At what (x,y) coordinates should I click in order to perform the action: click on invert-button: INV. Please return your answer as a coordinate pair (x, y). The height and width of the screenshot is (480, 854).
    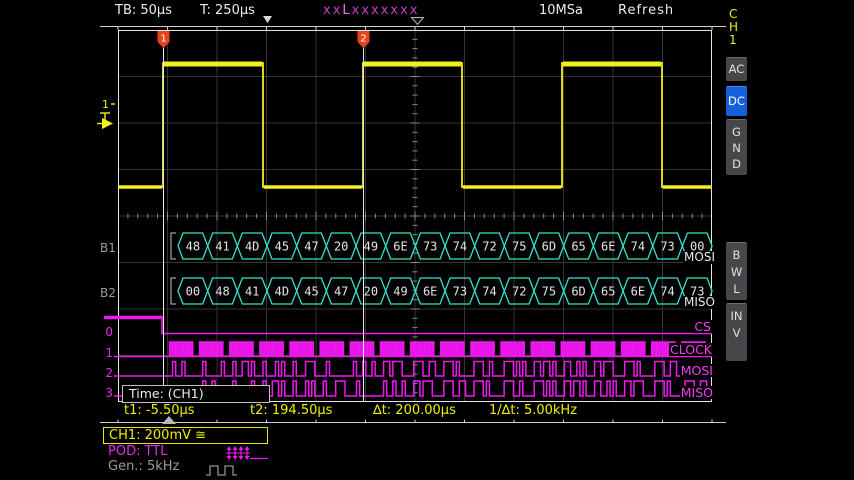
    Looking at the image, I should click on (736, 332).